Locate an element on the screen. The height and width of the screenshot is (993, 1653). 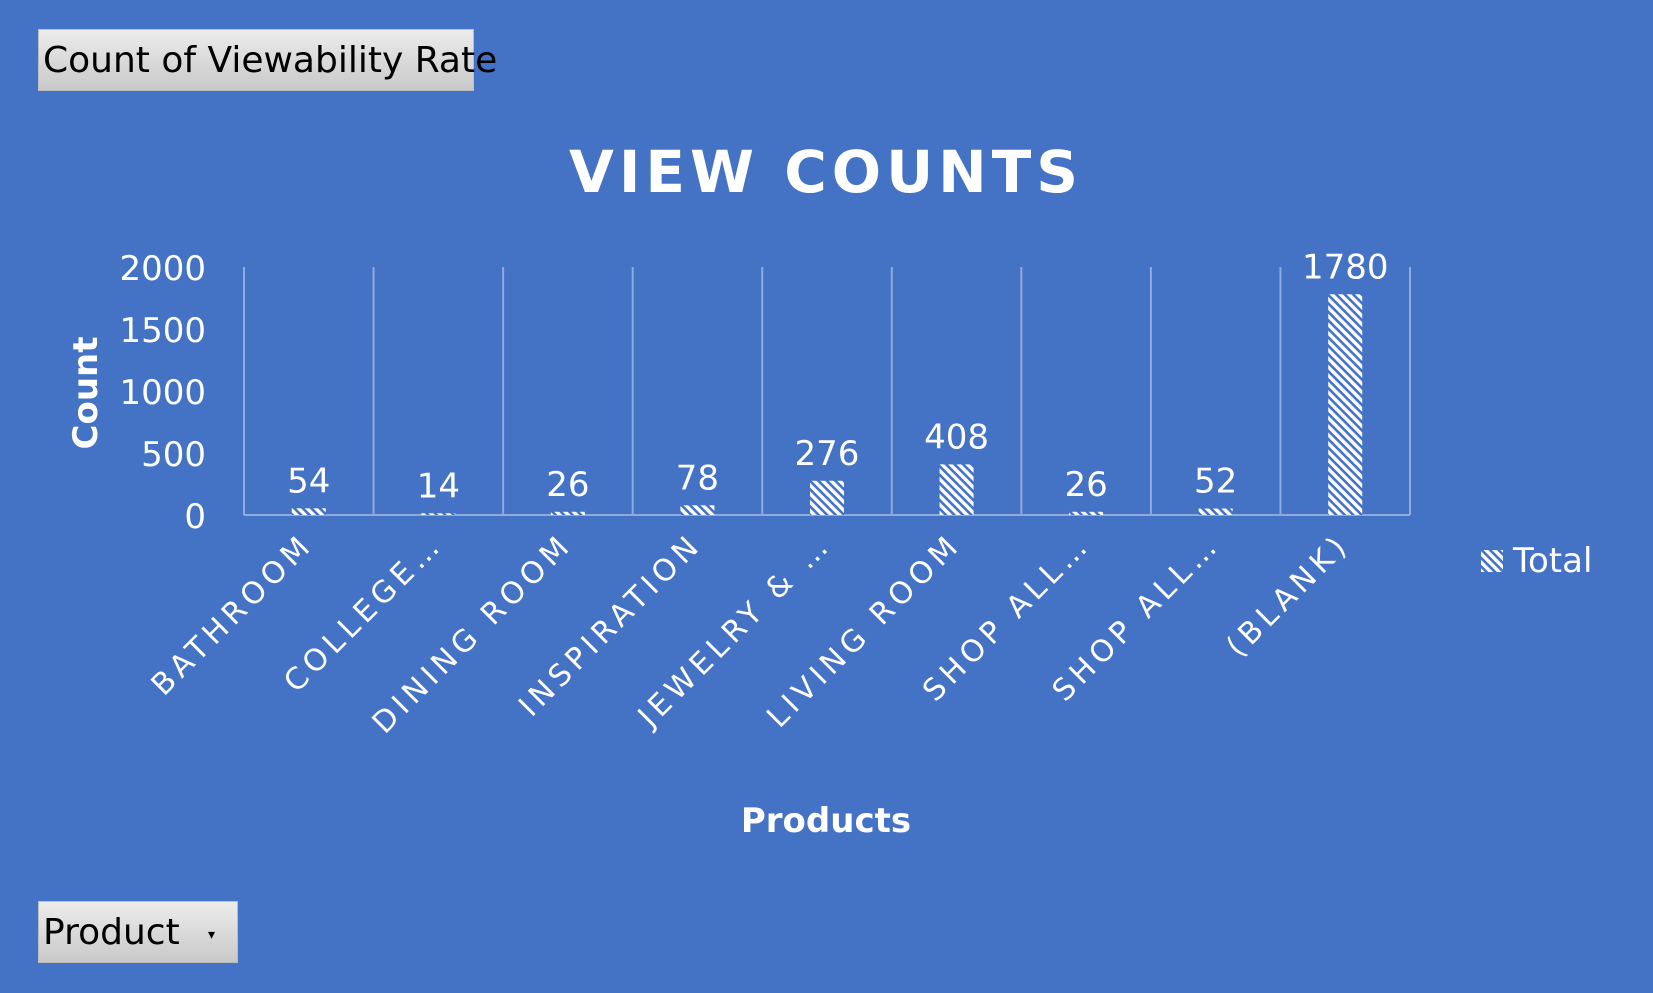
data-label: 52 is located at coordinates (1215, 482).